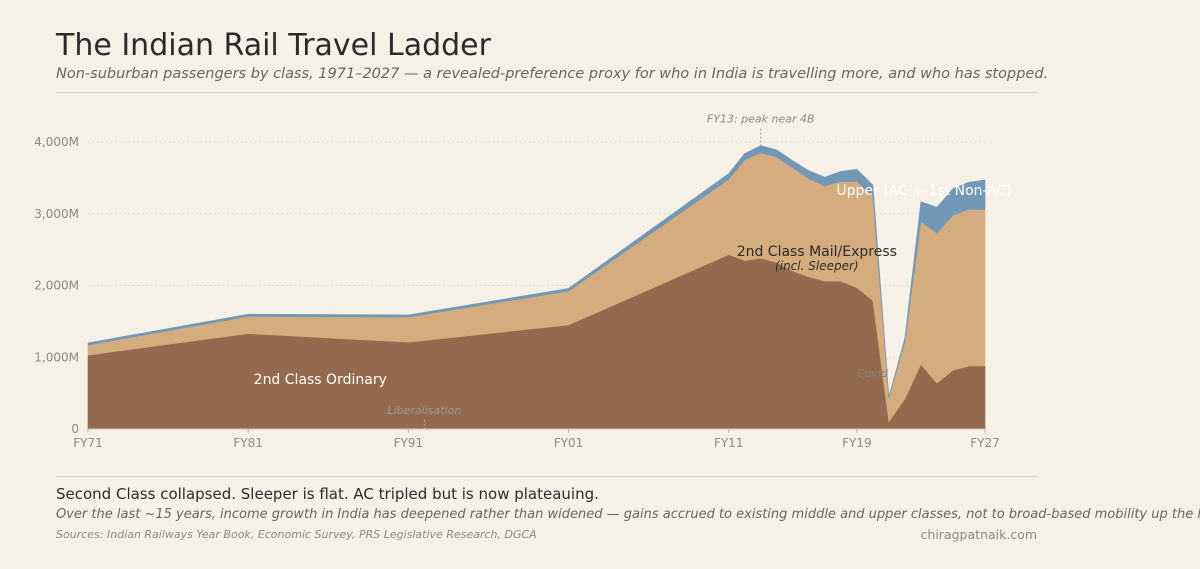 The height and width of the screenshot is (569, 1200). Describe the element at coordinates (546, 92) in the screenshot. I see `top-divider` at that location.